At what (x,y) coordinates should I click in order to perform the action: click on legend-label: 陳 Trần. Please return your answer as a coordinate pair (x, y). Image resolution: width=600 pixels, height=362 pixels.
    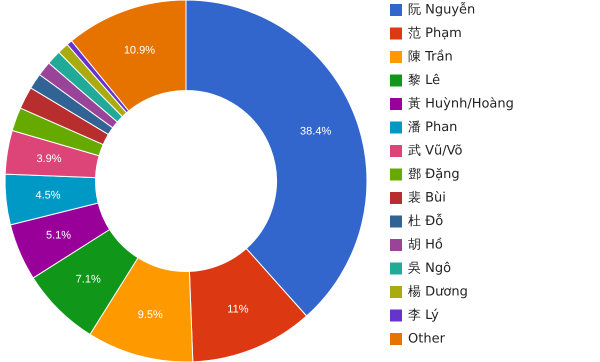
    Looking at the image, I should click on (430, 56).